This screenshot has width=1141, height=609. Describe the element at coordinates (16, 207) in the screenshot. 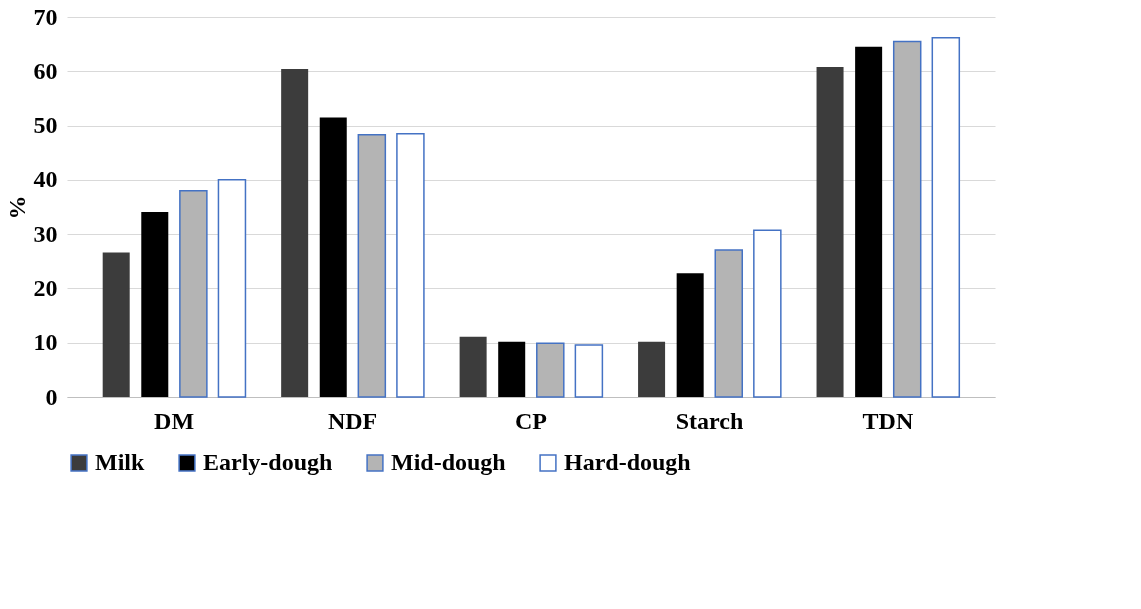

I see `y-axis-title: %` at that location.